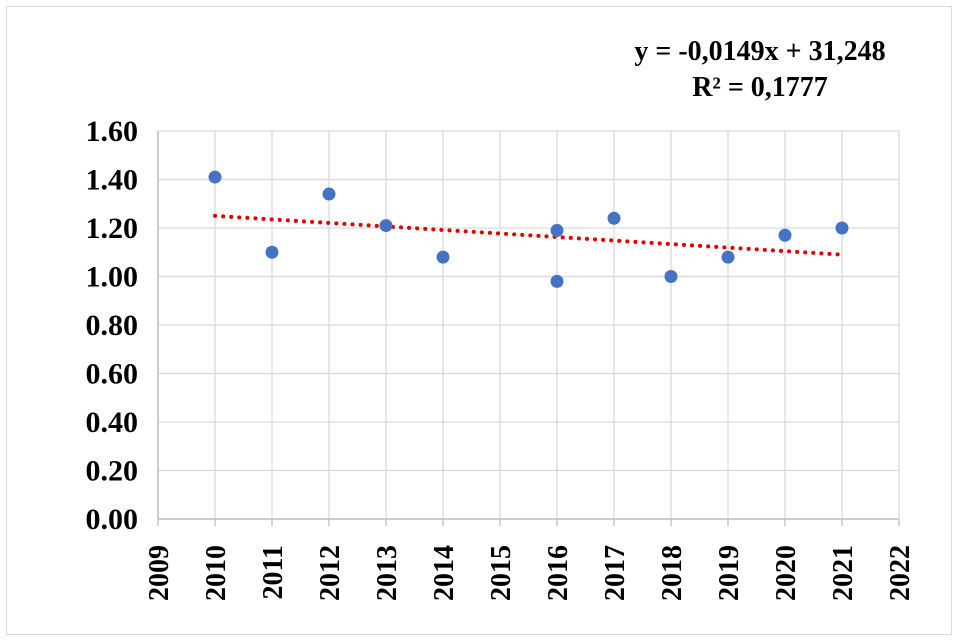 This screenshot has height=643, width=960. Describe the element at coordinates (729, 573) in the screenshot. I see `x-tick-label: 2019` at that location.